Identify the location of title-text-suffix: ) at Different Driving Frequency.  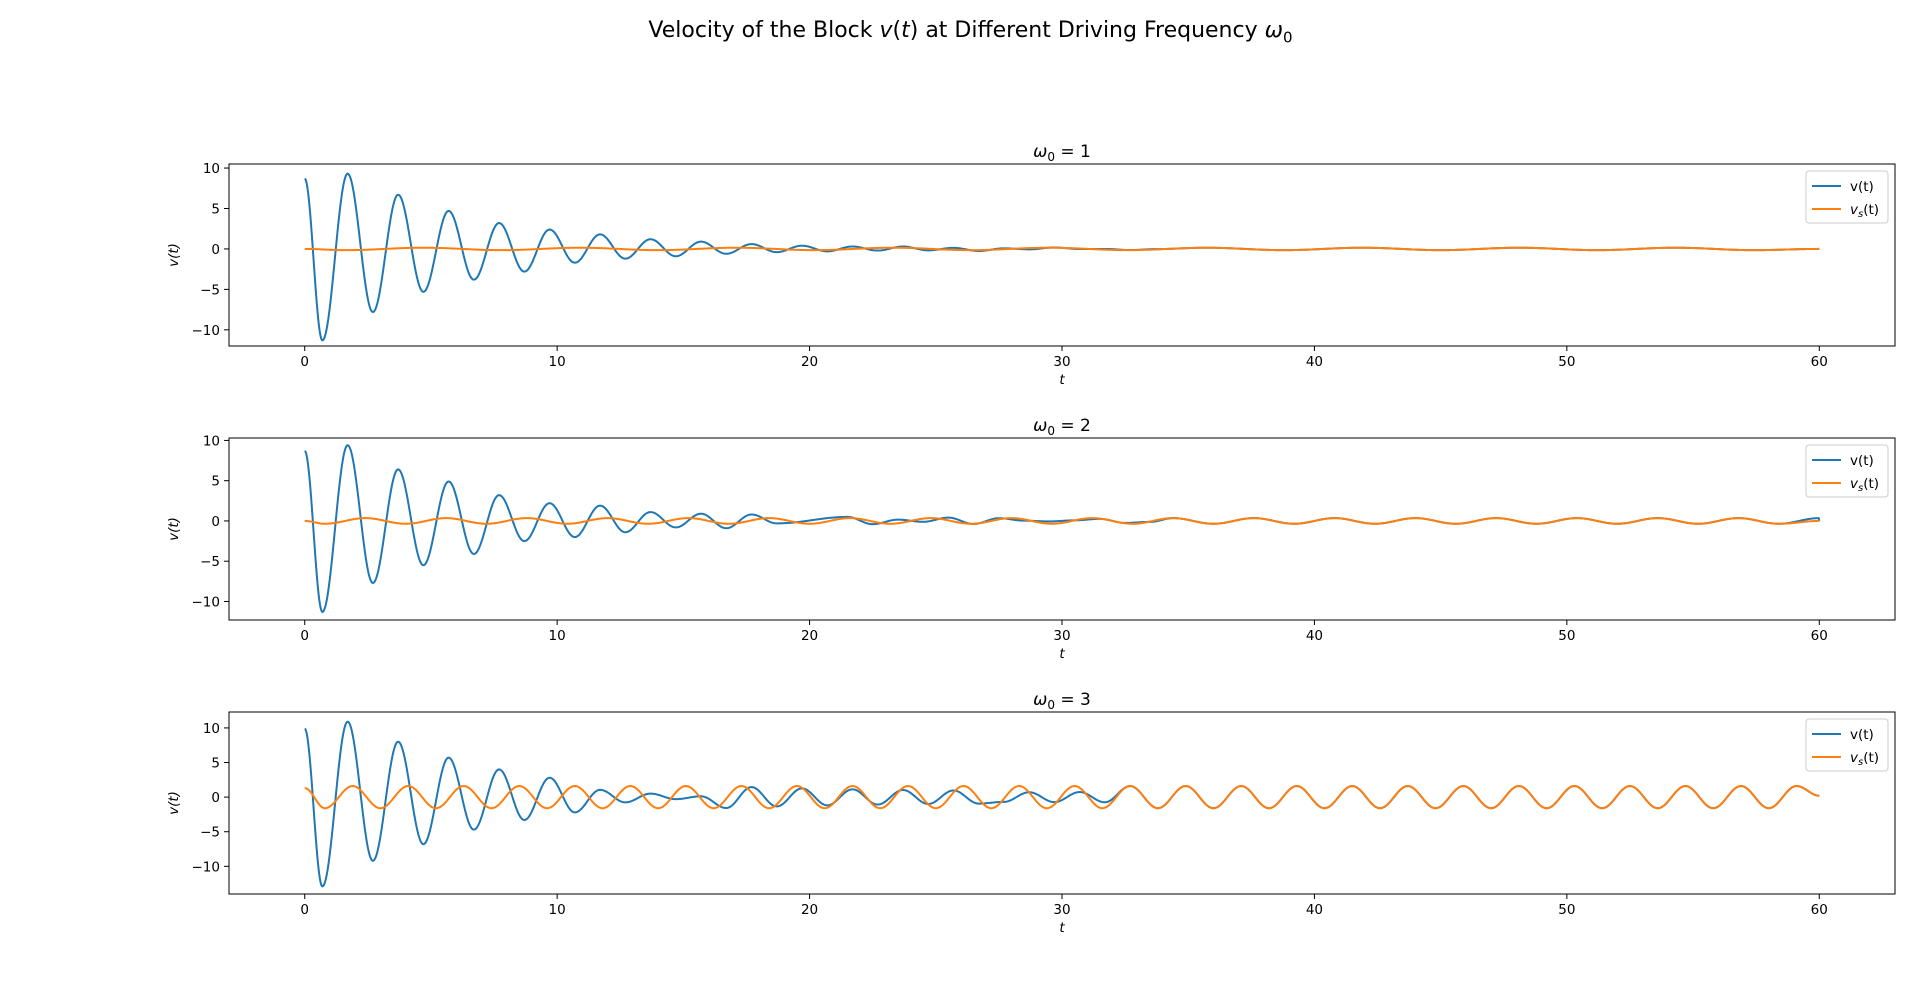
(1087, 30).